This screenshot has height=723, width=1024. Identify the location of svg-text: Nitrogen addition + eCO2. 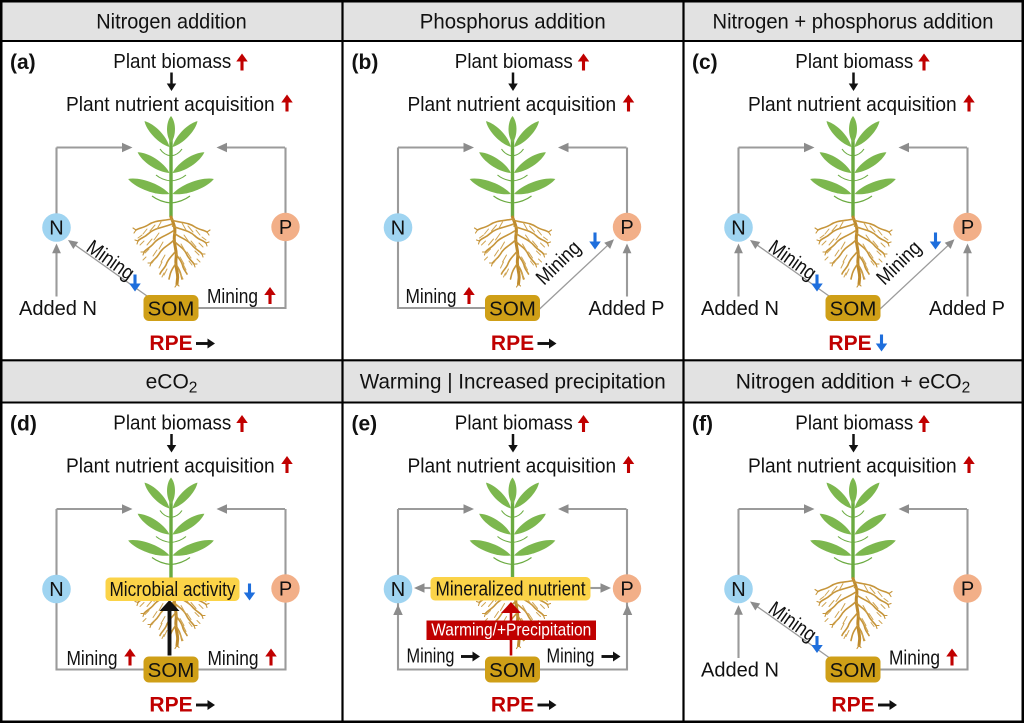
(853, 384).